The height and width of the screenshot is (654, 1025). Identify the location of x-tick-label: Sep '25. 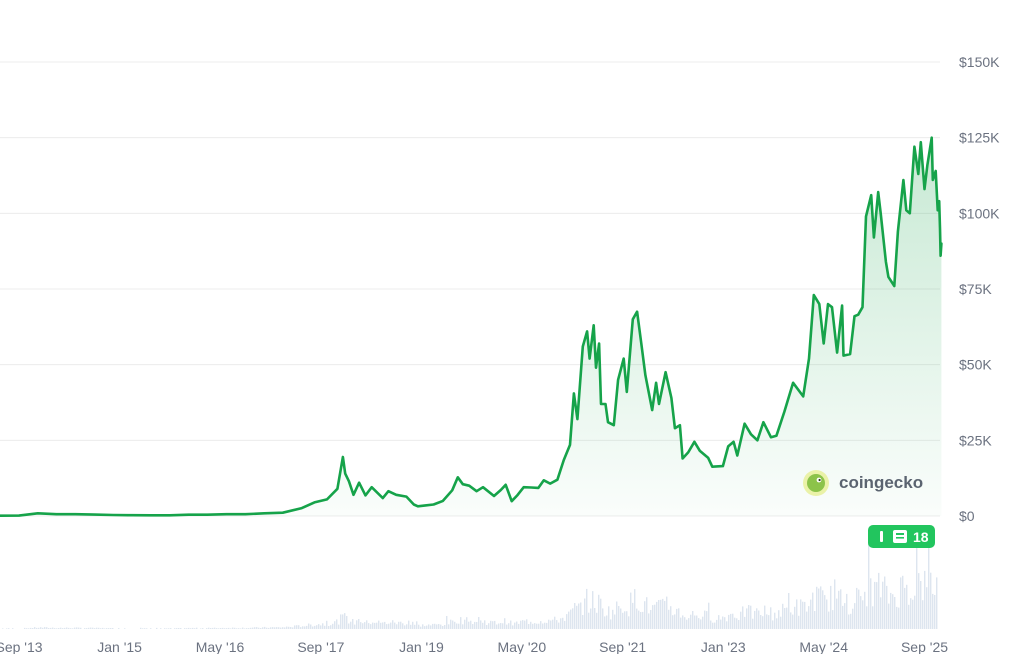
(924, 646).